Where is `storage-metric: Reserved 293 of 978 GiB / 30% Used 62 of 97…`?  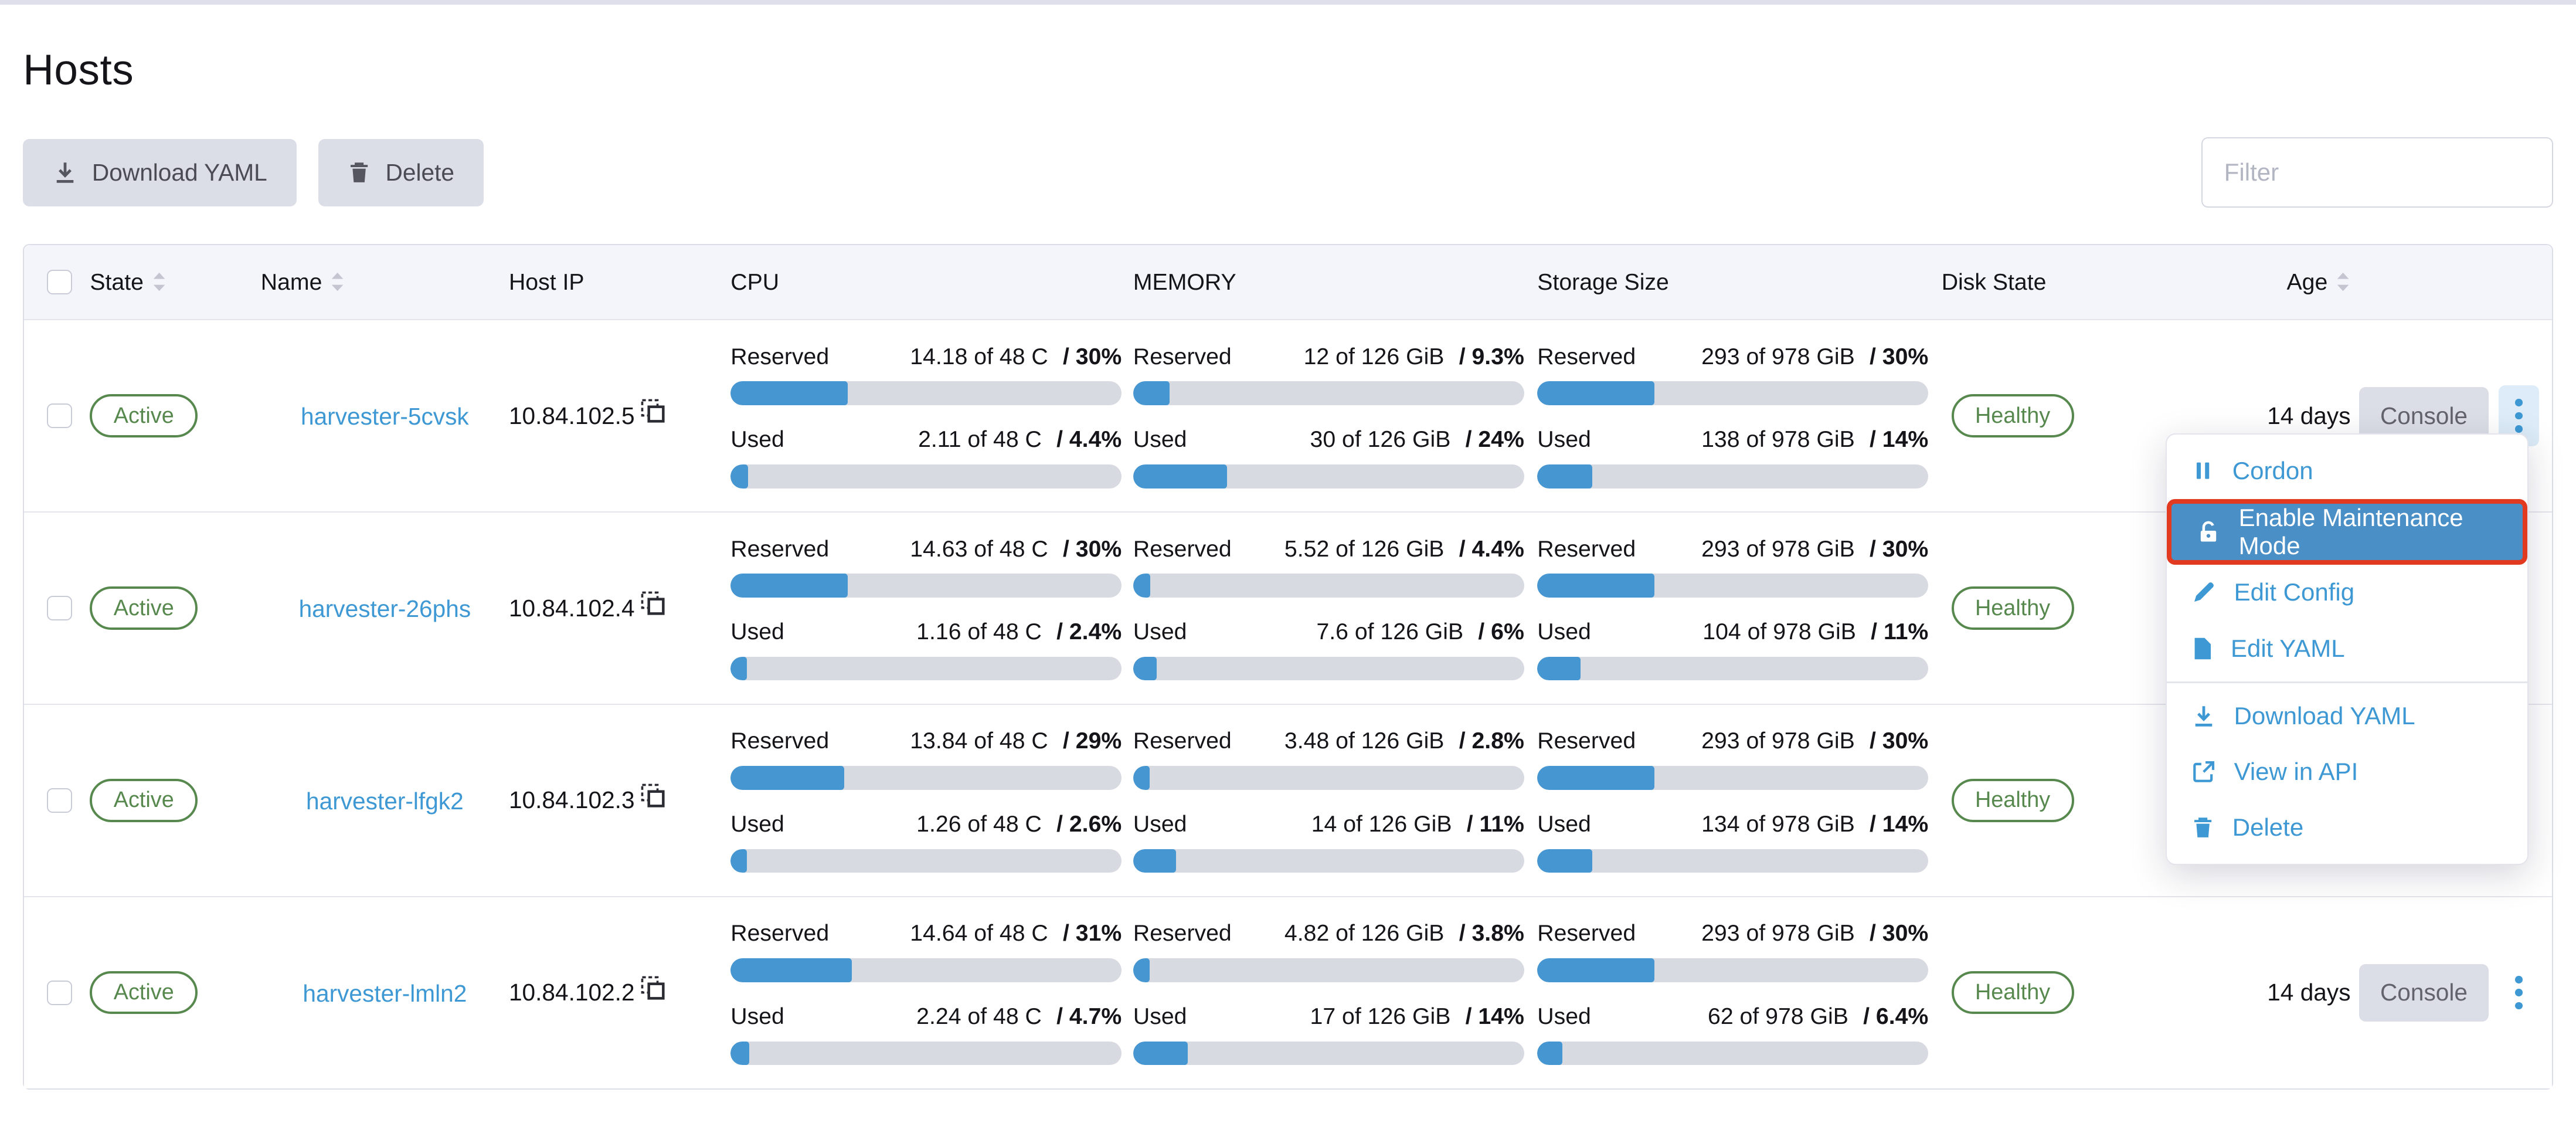 storage-metric: Reserved 293 of 978 GiB / 30% Used 62 of 97… is located at coordinates (1733, 993).